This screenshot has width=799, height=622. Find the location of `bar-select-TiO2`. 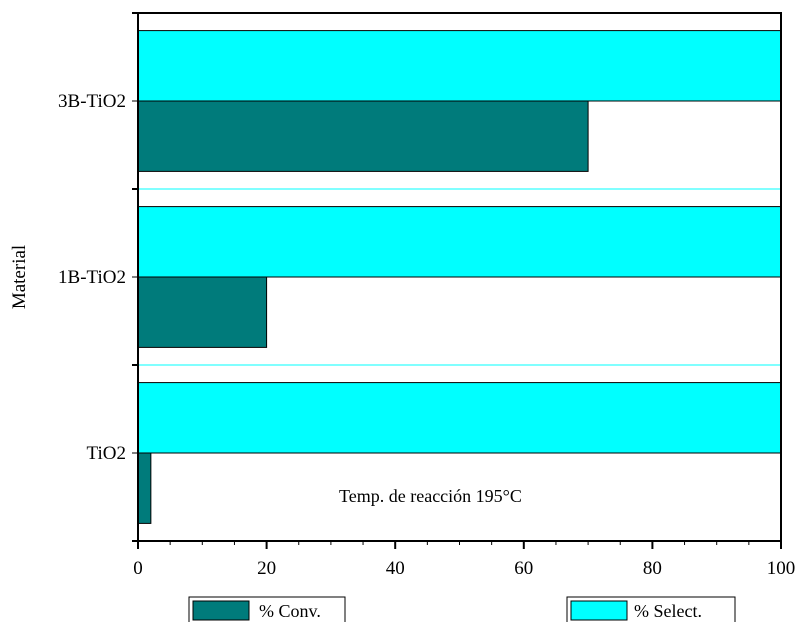

bar-select-TiO2 is located at coordinates (459, 418).